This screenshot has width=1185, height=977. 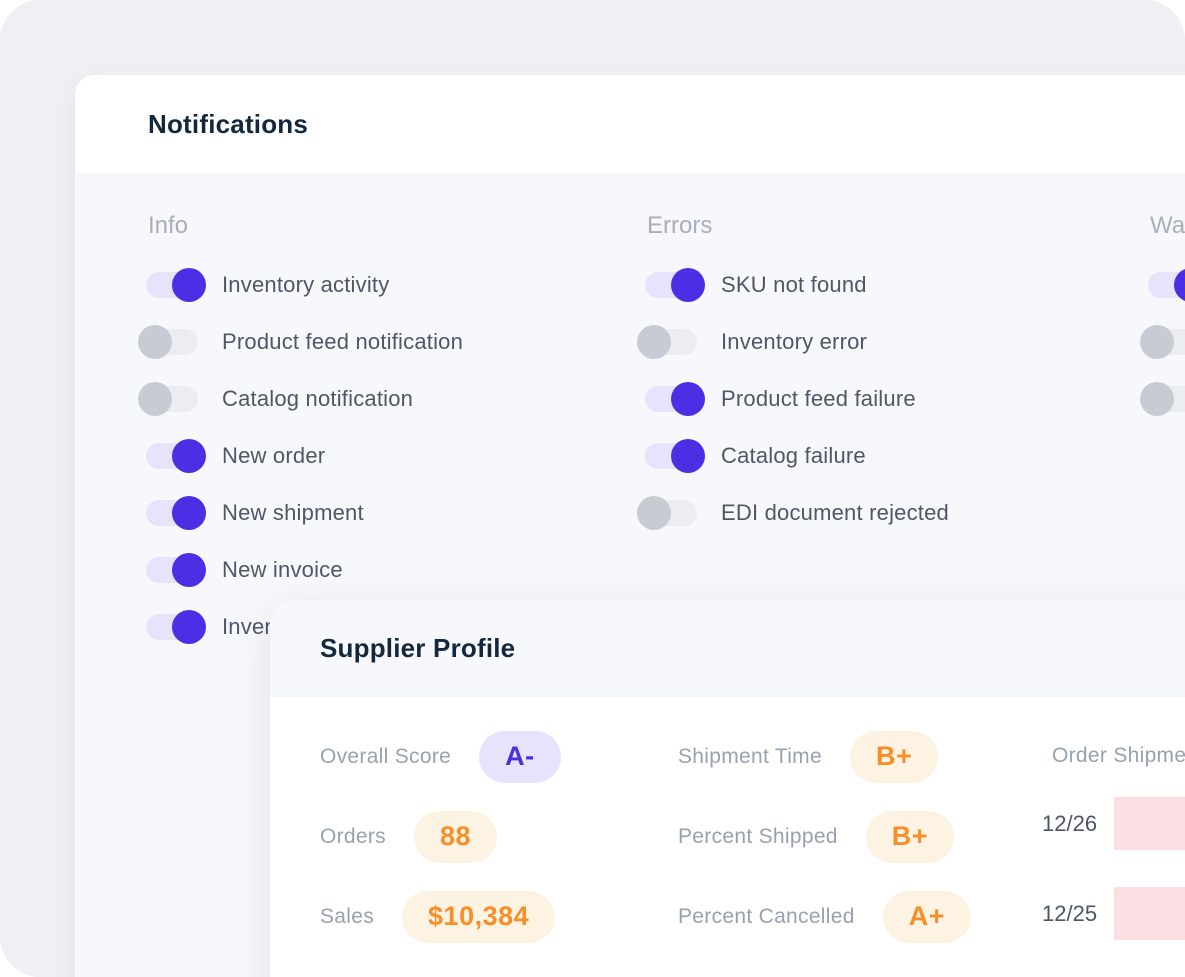 I want to click on toggle-label: Catalog failure, so click(x=793, y=455).